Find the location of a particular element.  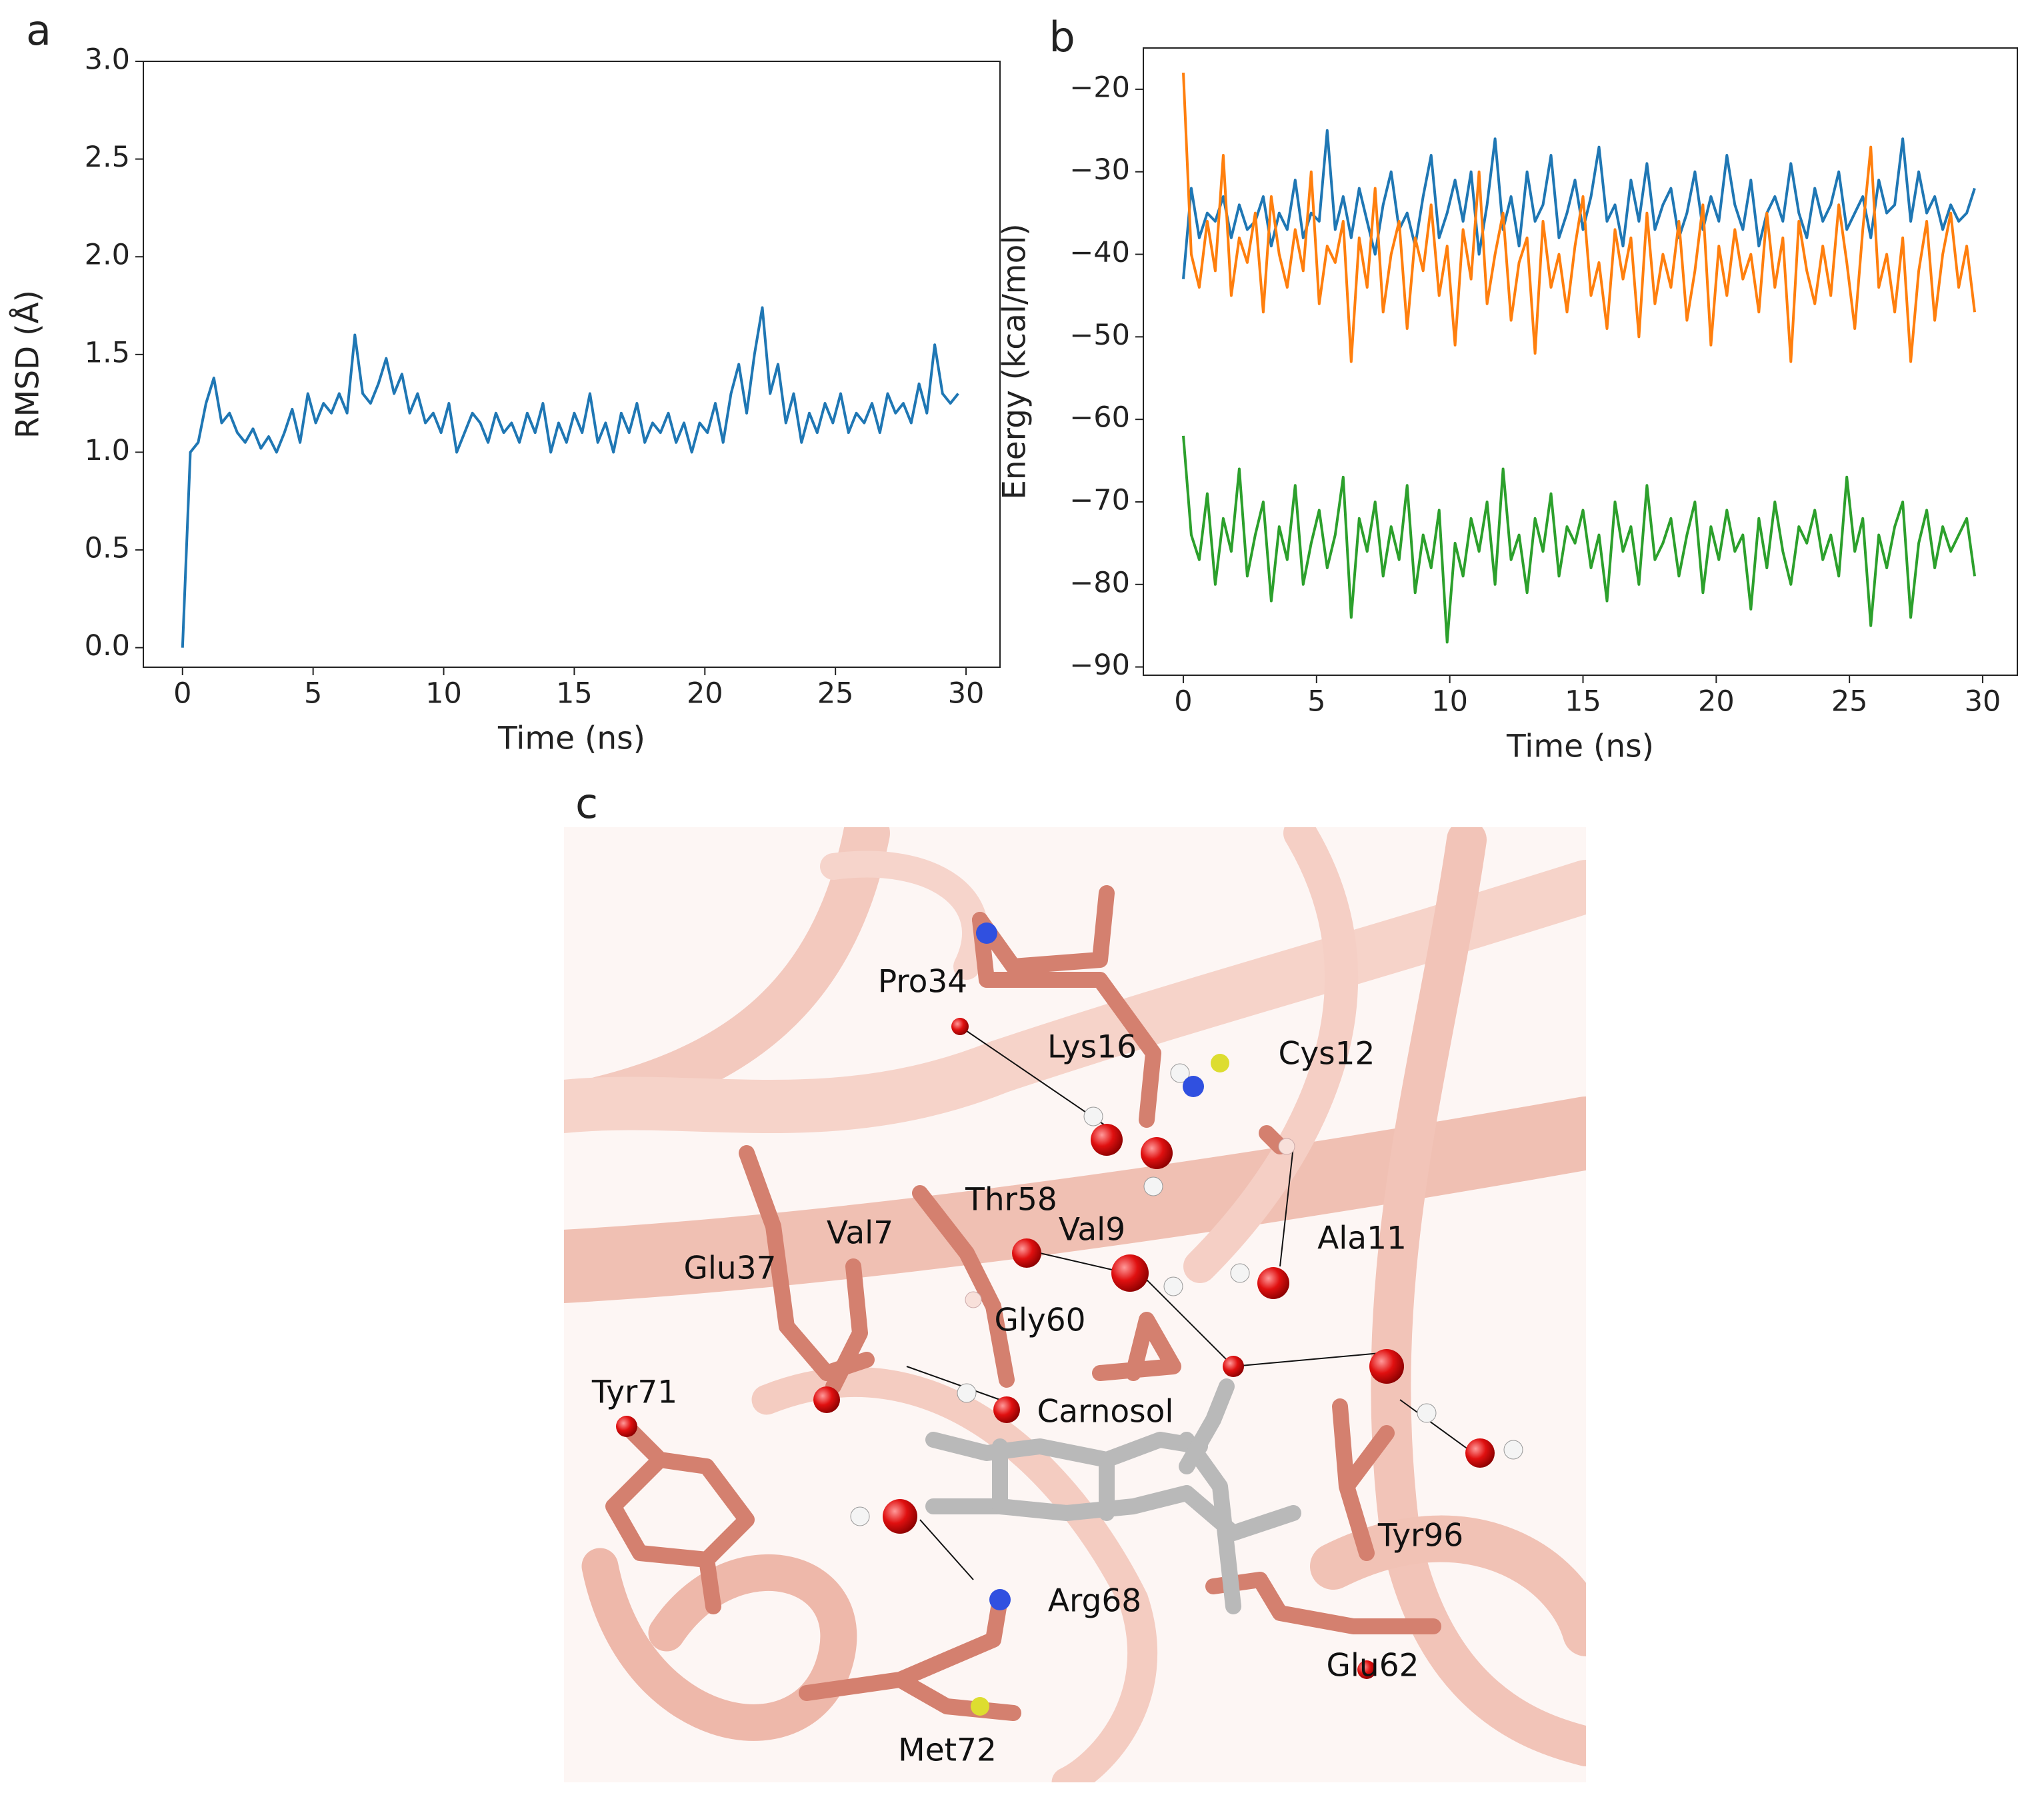

y-tick-label: 1.5 is located at coordinates (107, 352).